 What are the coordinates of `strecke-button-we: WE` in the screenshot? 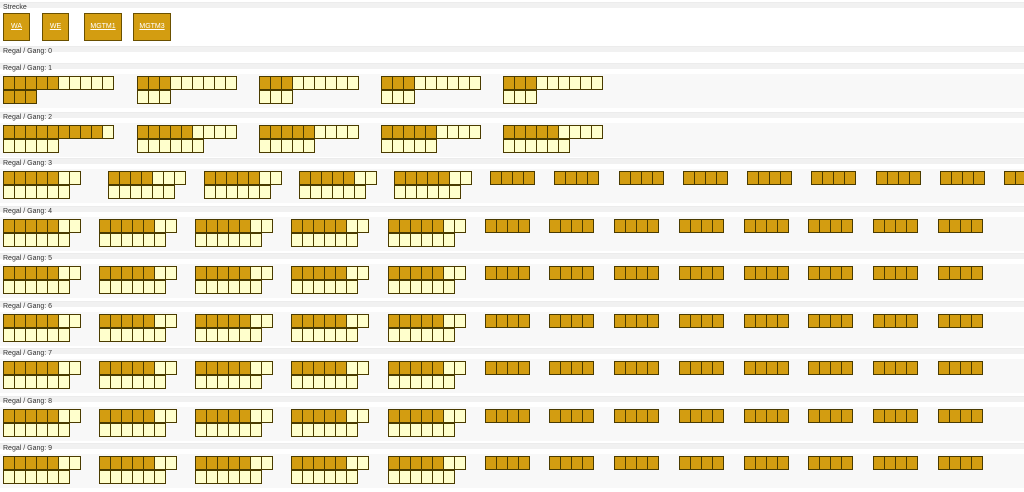 It's located at (55, 27).